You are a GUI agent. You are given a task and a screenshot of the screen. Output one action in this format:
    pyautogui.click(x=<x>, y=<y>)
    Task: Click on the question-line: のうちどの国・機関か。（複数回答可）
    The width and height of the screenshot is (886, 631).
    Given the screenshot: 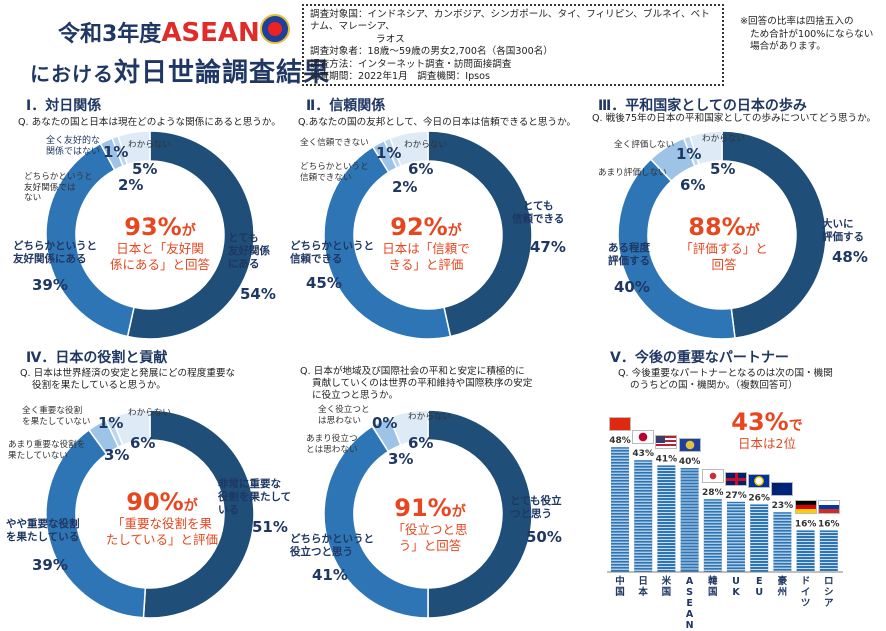 What is the action you would take?
    pyautogui.click(x=714, y=385)
    